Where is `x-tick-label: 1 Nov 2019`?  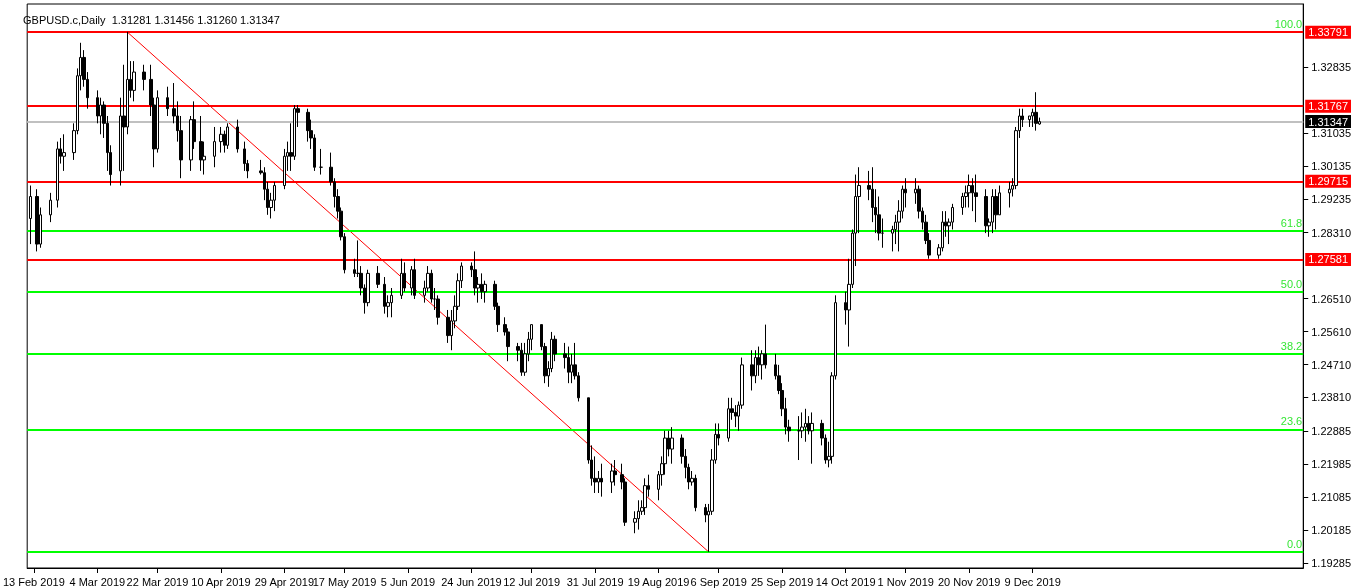 x-tick-label: 1 Nov 2019 is located at coordinates (905, 581).